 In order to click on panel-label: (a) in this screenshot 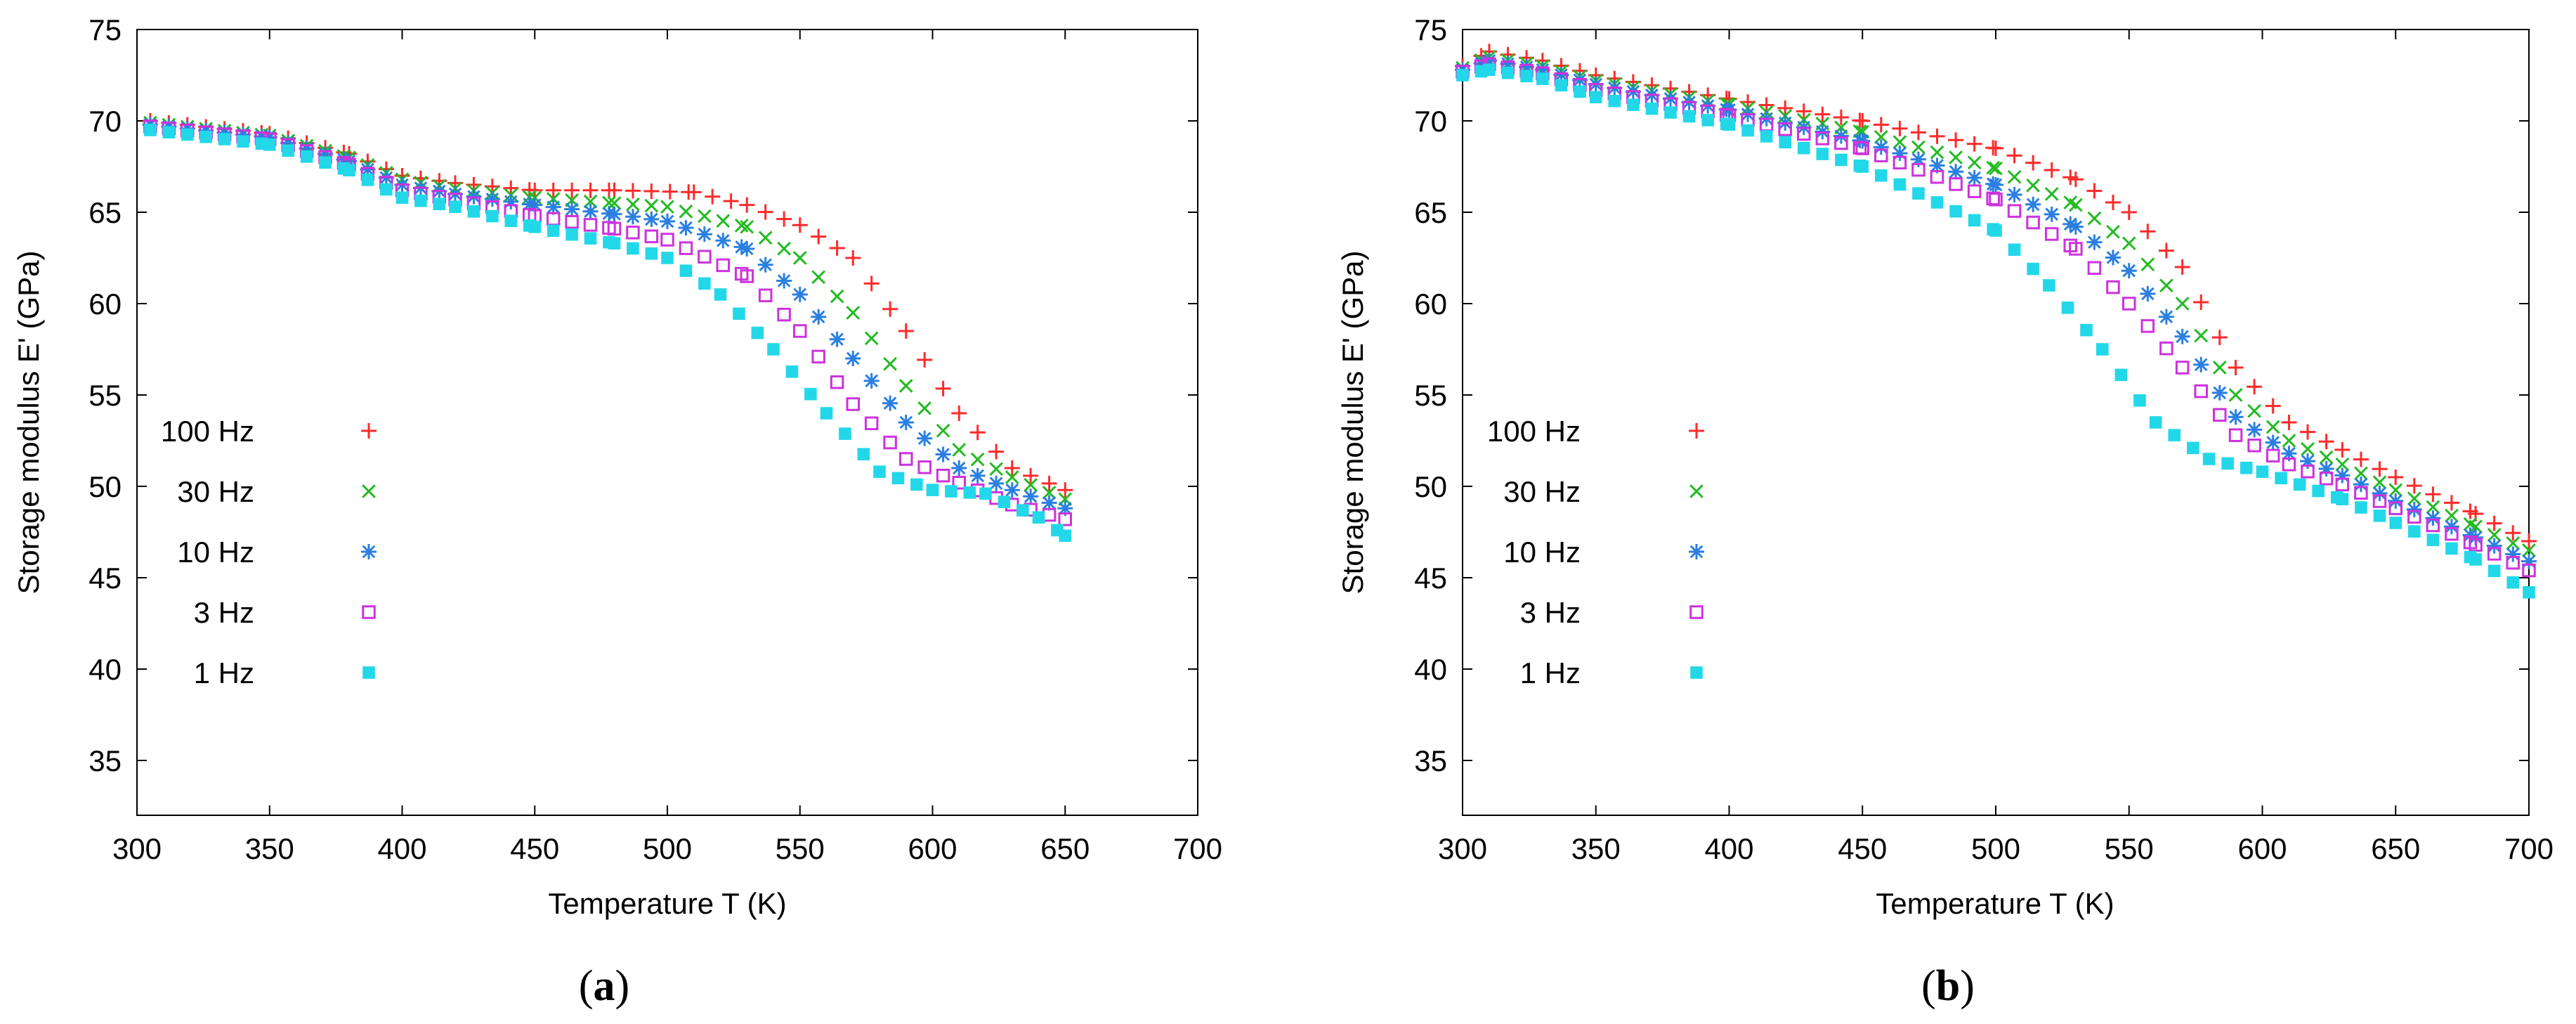, I will do `click(604, 986)`.